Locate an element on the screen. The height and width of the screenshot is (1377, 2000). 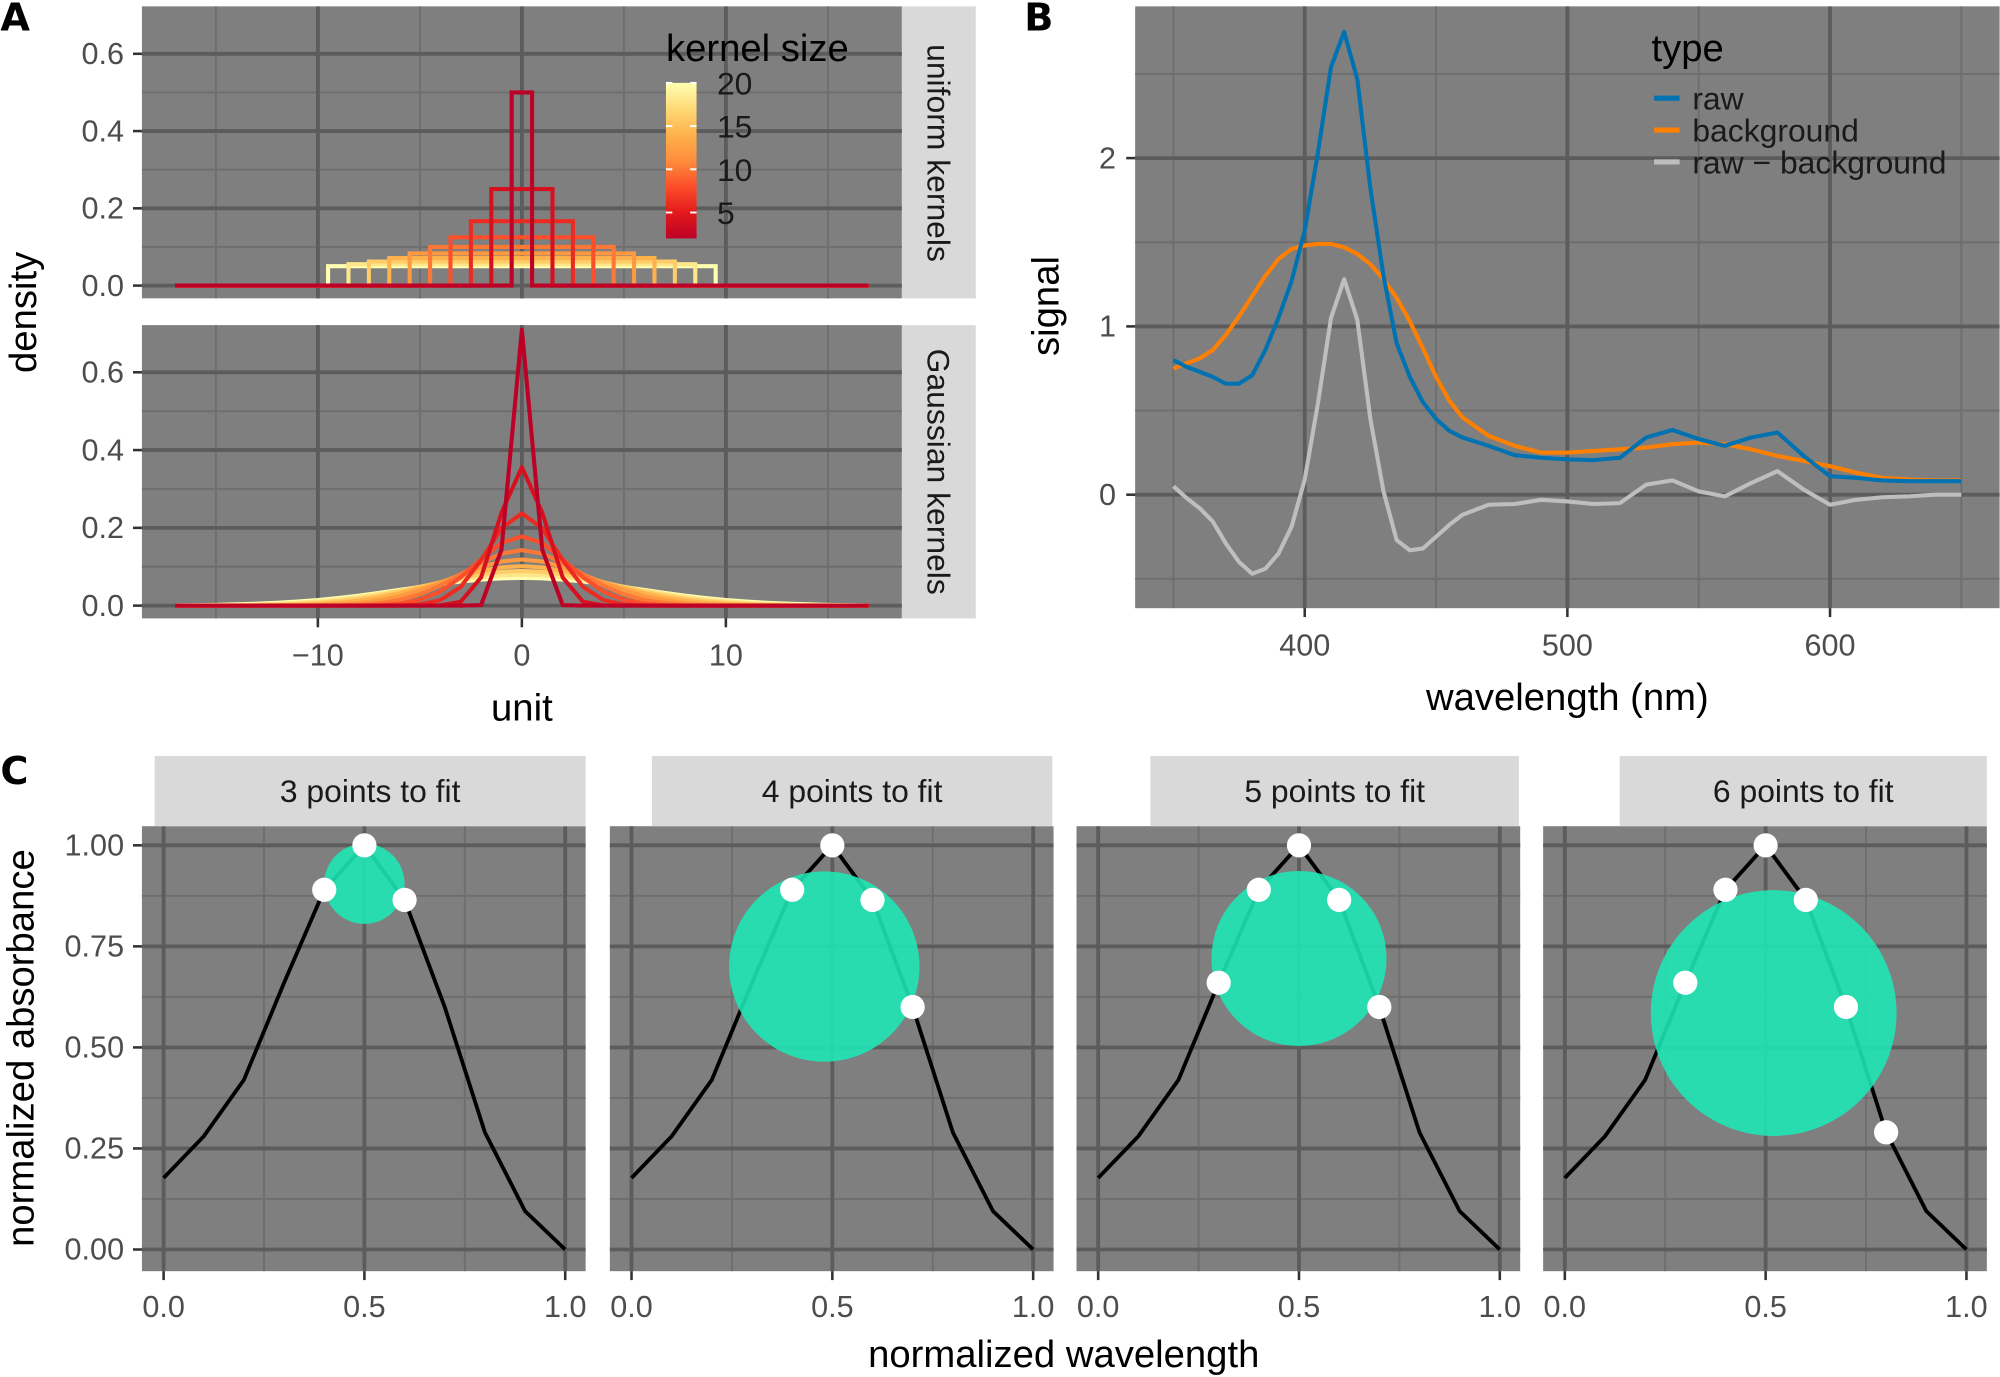
x-tick-label: 0 is located at coordinates (521, 656).